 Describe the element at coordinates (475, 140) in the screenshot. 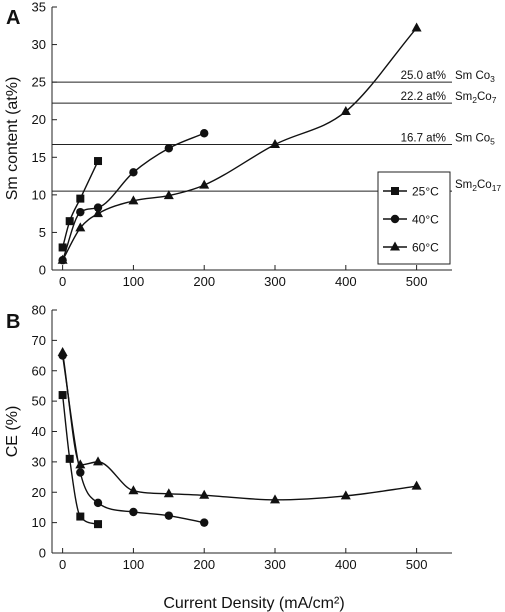

I see `reference-line-phase: Sm Co5` at that location.